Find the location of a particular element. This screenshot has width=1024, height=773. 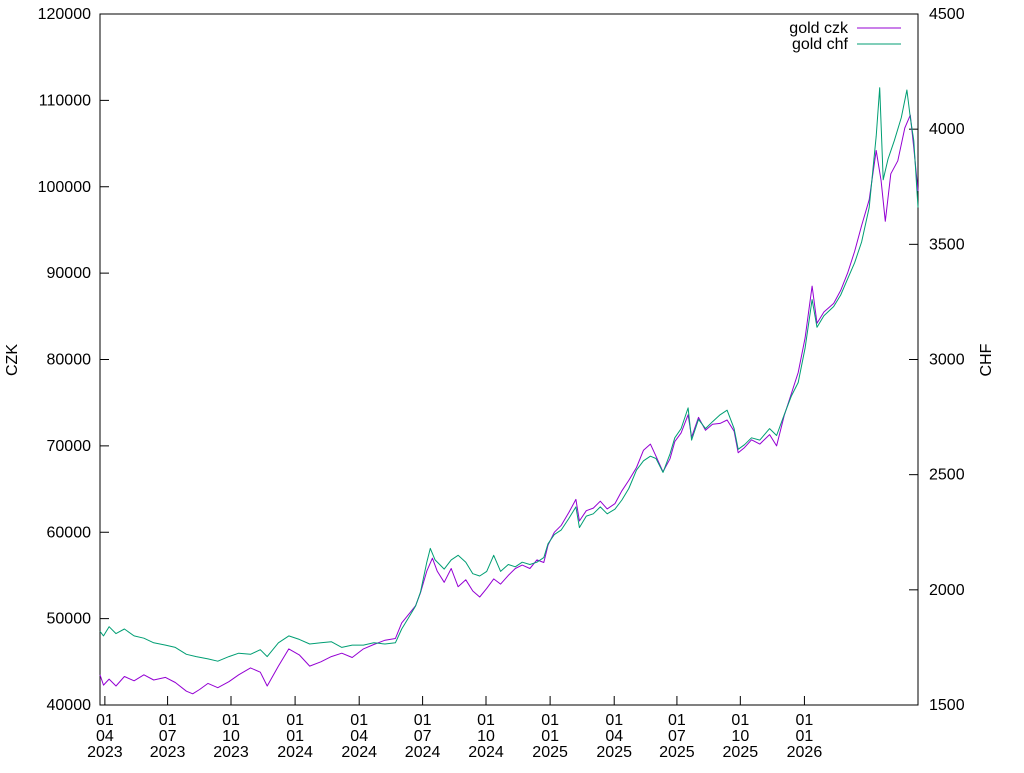

x-tick-label-10-2: 2025 is located at coordinates (741, 752).